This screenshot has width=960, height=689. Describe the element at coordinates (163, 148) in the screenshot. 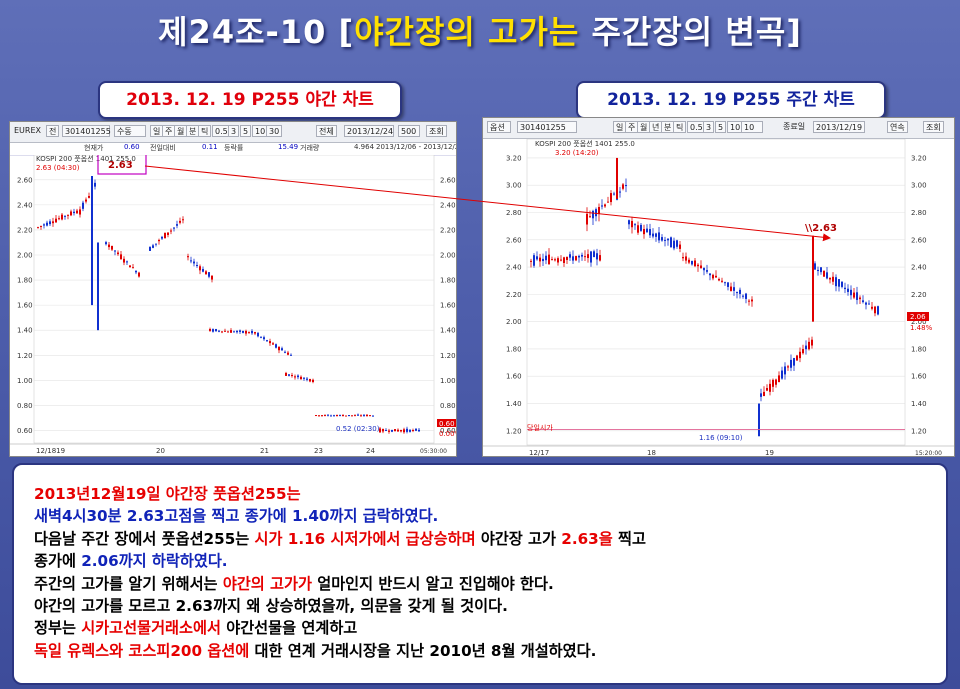

I see `info-diff-label: 전일대비` at that location.